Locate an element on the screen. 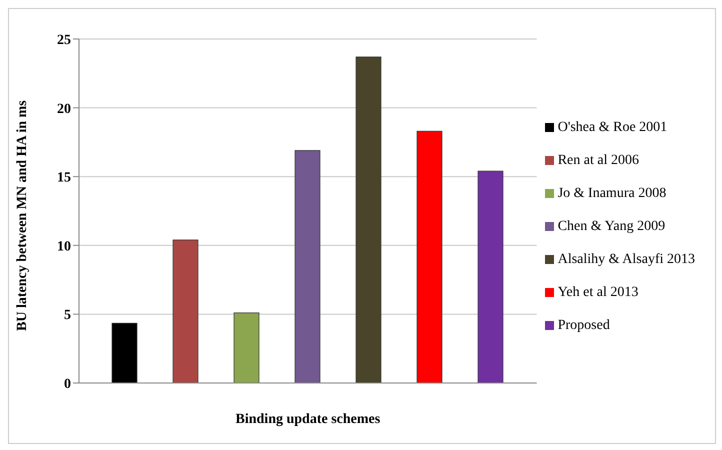 The height and width of the screenshot is (450, 722). y-axis-title: BU latency between MN and HA in ms is located at coordinates (22, 215).